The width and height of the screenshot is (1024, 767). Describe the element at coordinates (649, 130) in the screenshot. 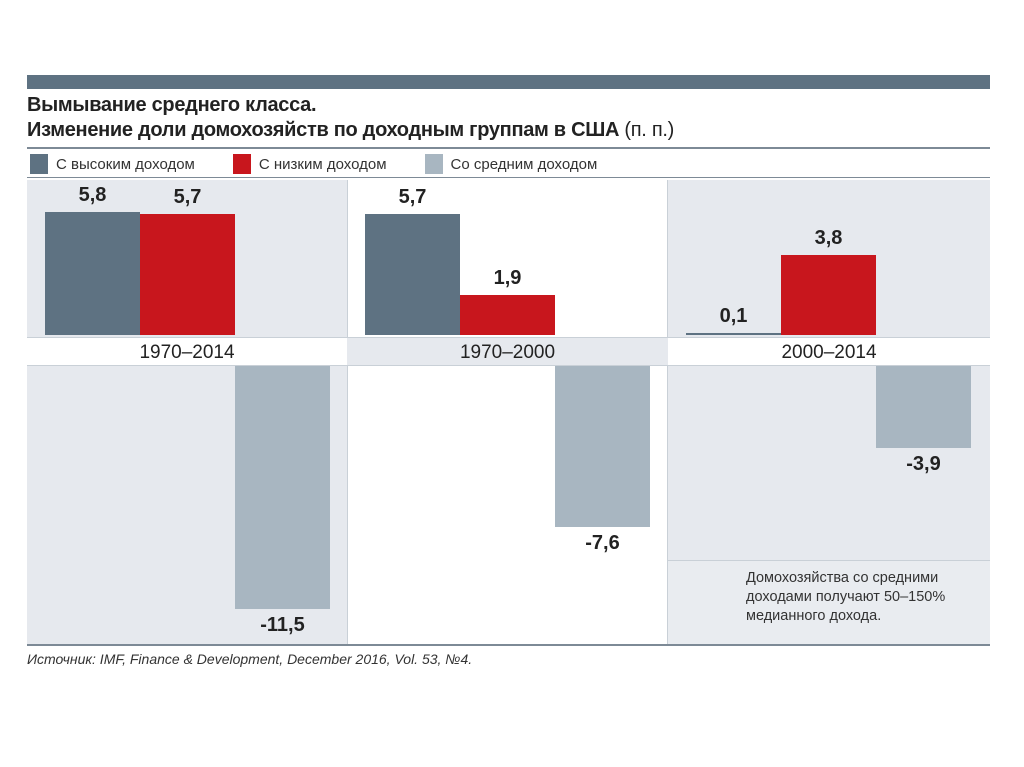

I see `unit-label: (п. п.)` at that location.